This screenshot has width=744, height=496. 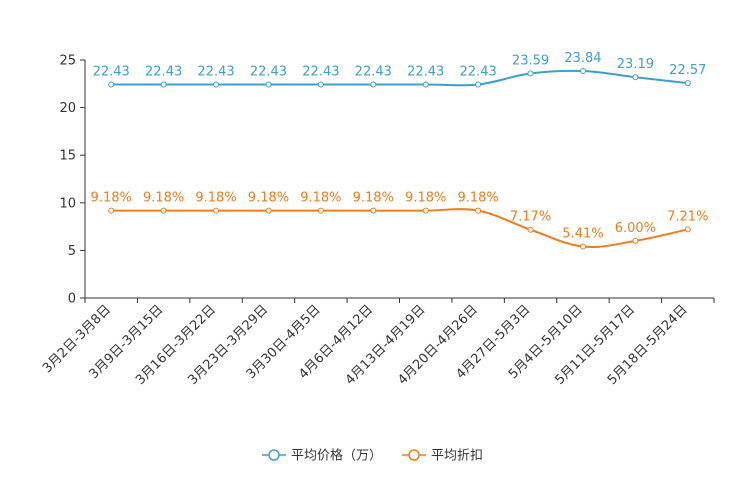 What do you see at coordinates (635, 228) in the screenshot?
I see `data-label: 6.00%` at bounding box center [635, 228].